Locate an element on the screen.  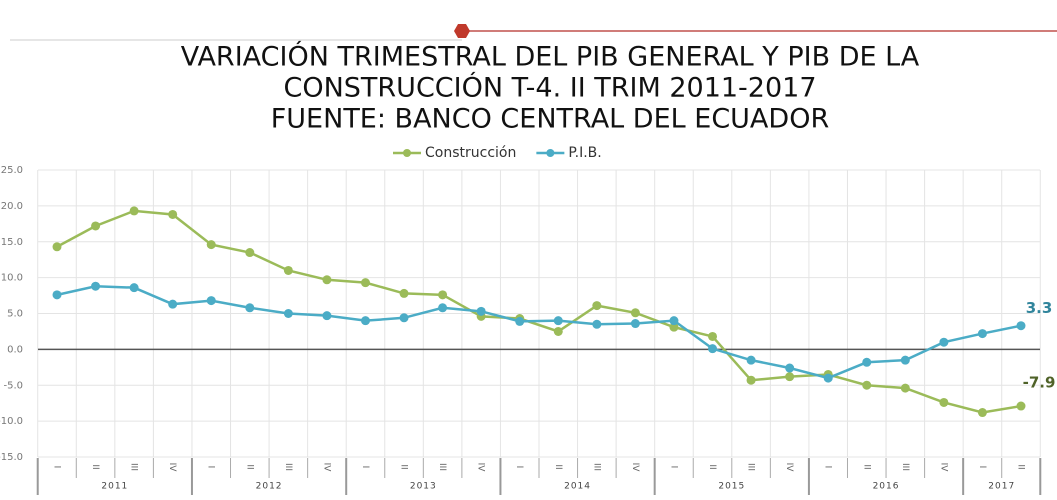
y-tick-label: 0.0 is located at coordinates (15, 349).